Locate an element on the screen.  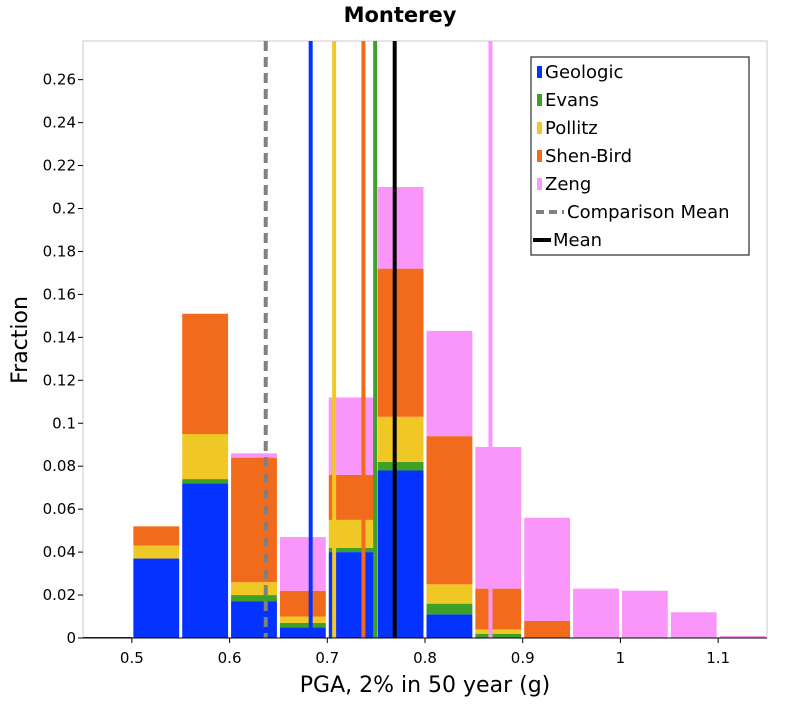
legend-label-pollitz: Pollitz is located at coordinates (571, 128).